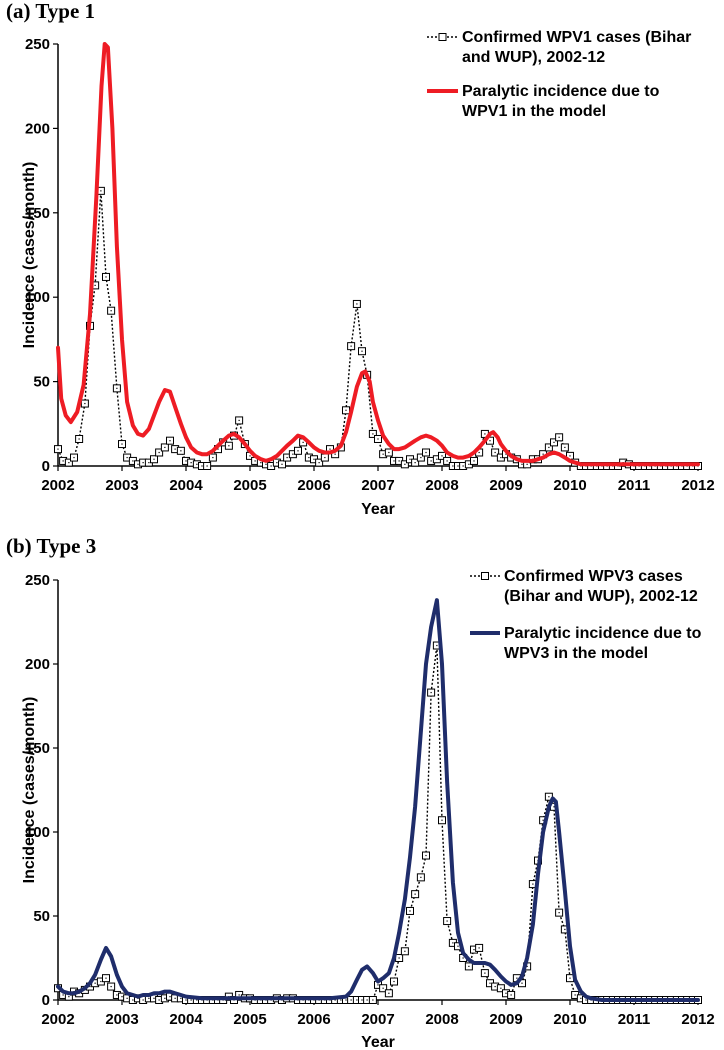  Describe the element at coordinates (50, 11) in the screenshot. I see `panel-title: (a) Type 1` at that location.